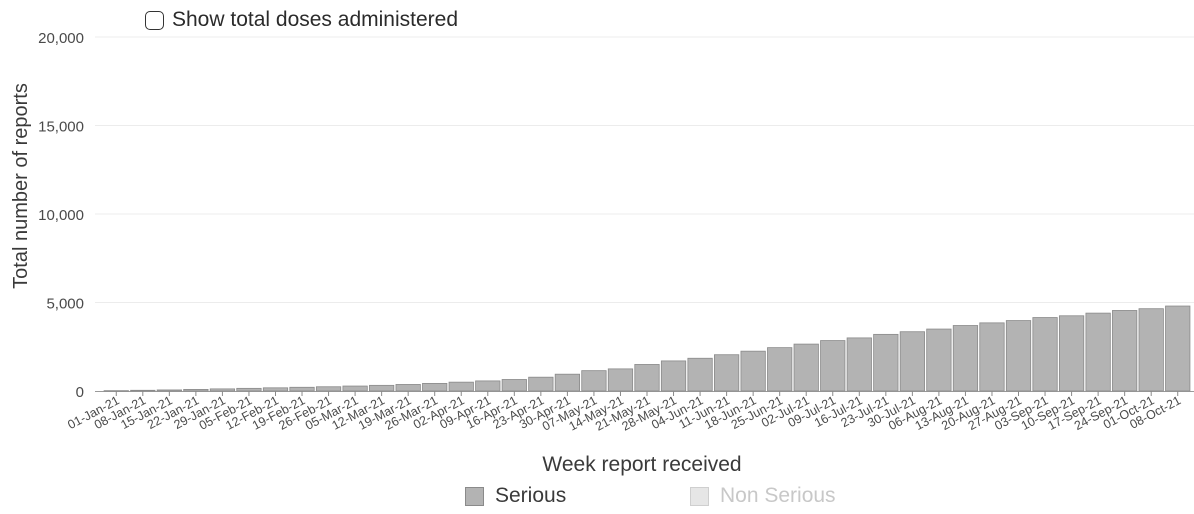 This screenshot has width=1194, height=514. What do you see at coordinates (641, 464) in the screenshot?
I see `x-axis-title: Week report received` at bounding box center [641, 464].